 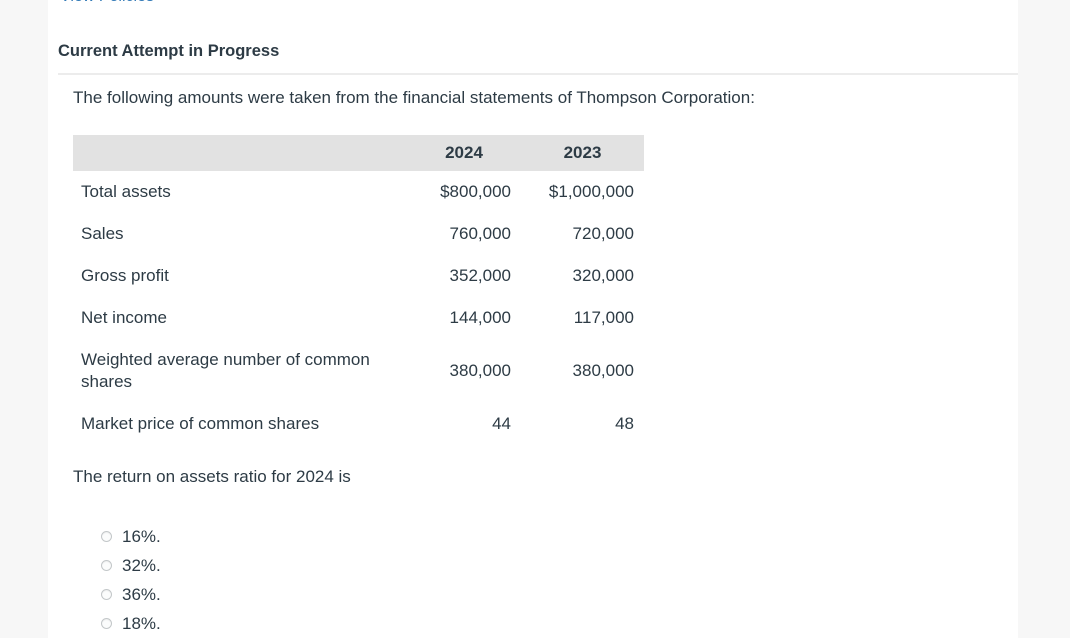 I want to click on row-label: Sales, so click(x=102, y=233).